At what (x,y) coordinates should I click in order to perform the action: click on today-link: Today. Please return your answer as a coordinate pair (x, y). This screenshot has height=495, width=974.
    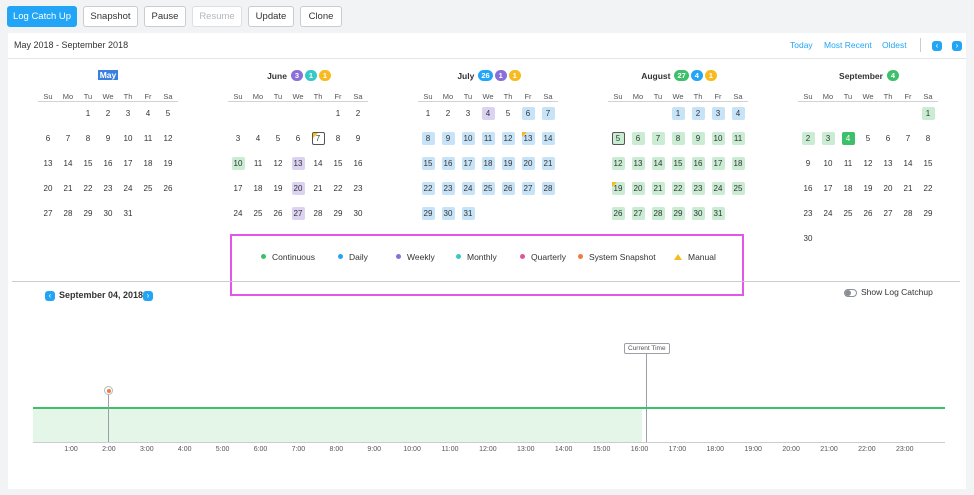
    Looking at the image, I should click on (801, 45).